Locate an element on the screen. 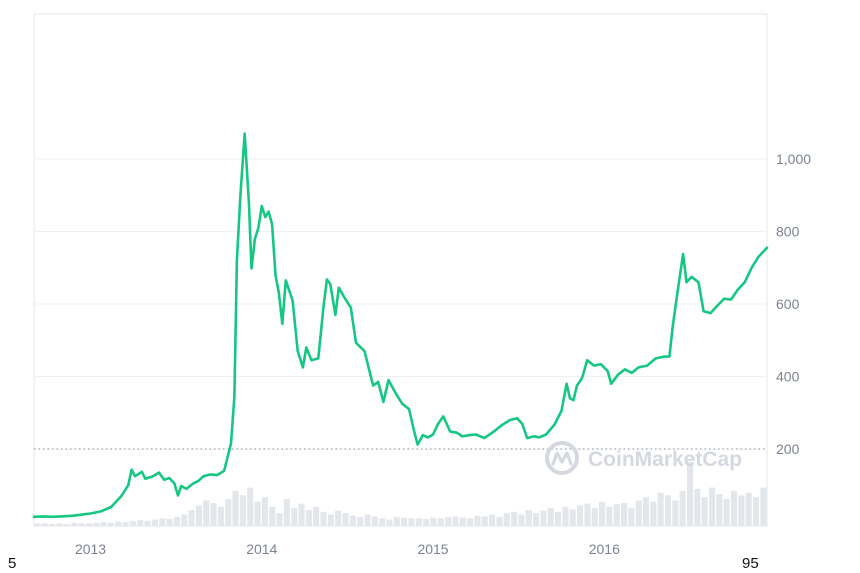  y-tick-label: 200 is located at coordinates (788, 449).